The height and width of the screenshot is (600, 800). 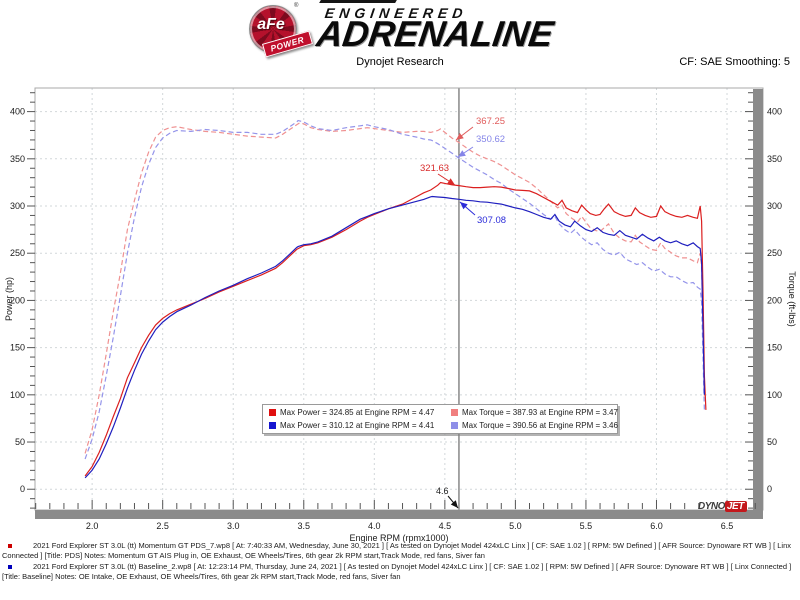 I want to click on torque-tick-label: 350, so click(x=774, y=159).